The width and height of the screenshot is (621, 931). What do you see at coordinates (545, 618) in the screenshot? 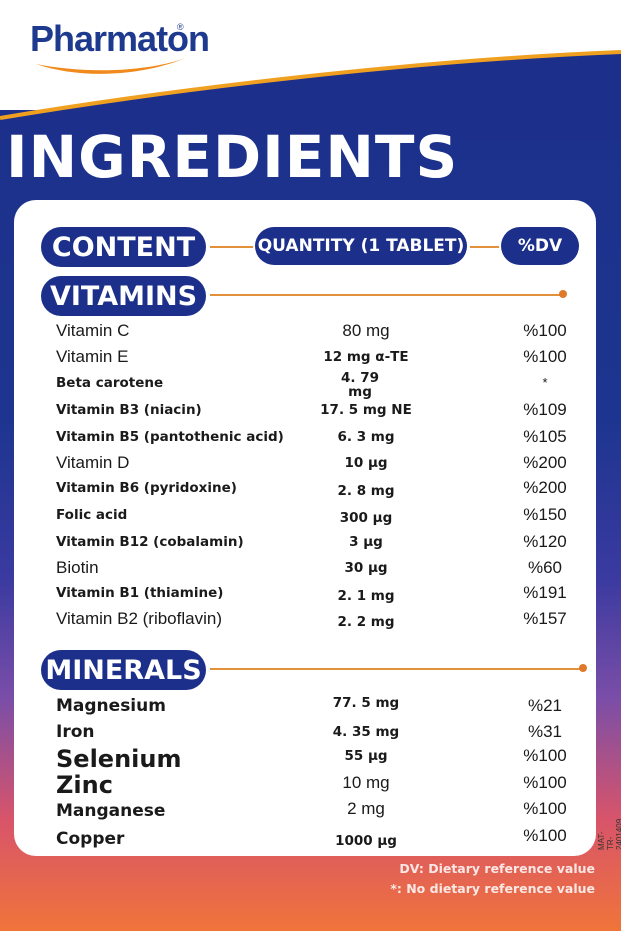
I see `ingredient-dv: %157` at bounding box center [545, 618].